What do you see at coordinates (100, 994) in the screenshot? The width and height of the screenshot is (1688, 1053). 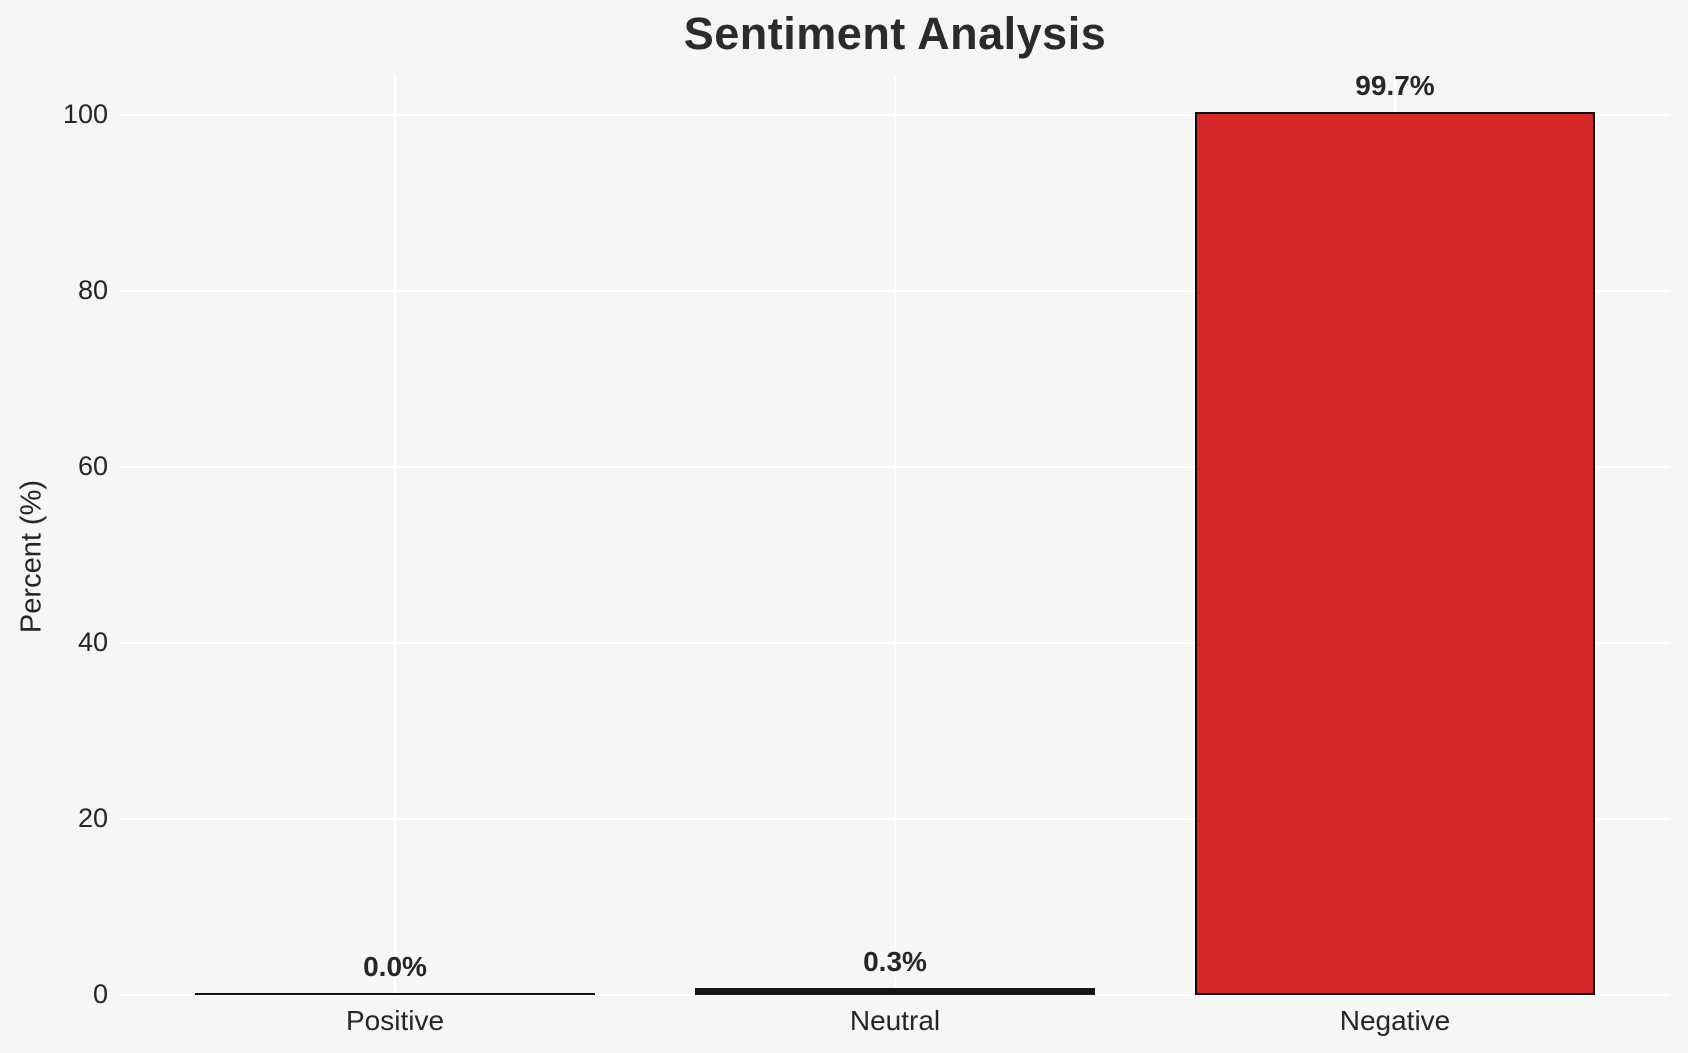 I see `y-tick-label-0: 0` at bounding box center [100, 994].